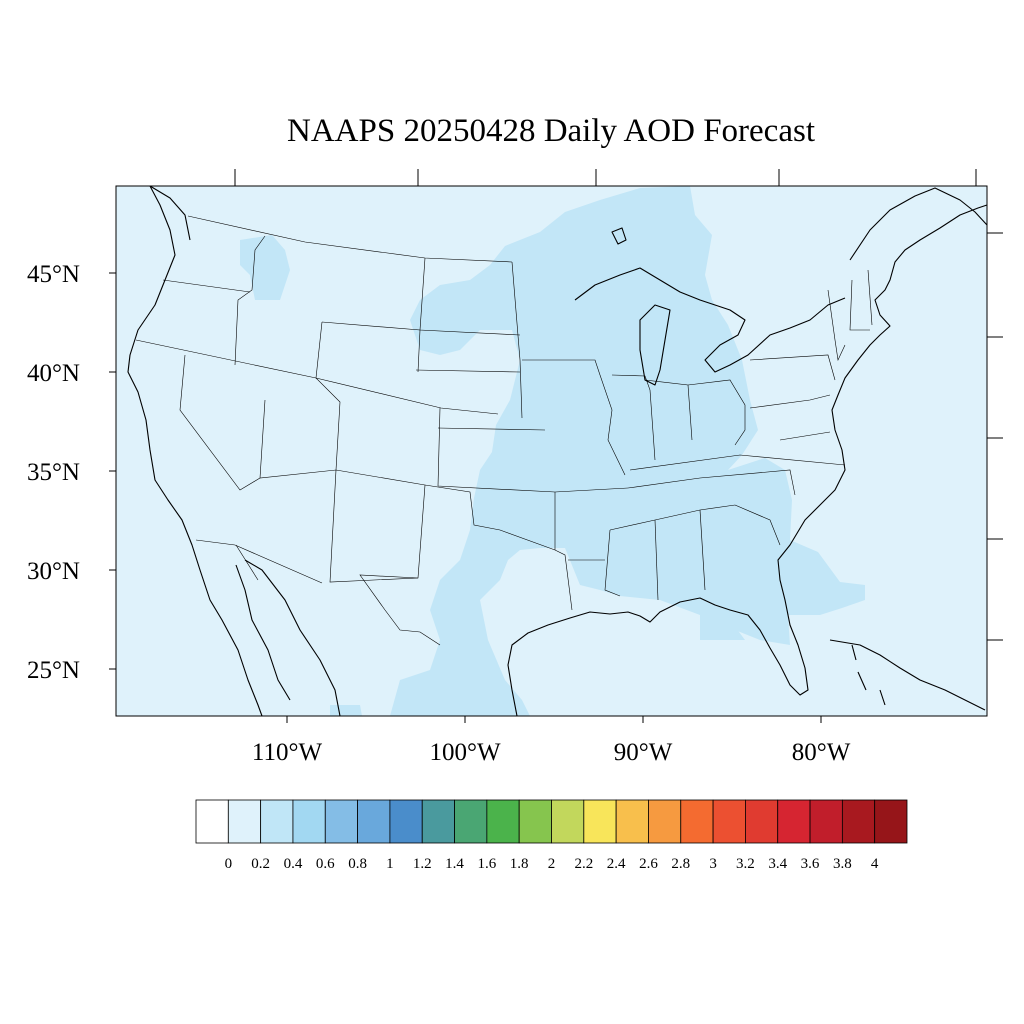 The image size is (1024, 1024). I want to click on colorbar-label: 3.6, so click(810, 864).